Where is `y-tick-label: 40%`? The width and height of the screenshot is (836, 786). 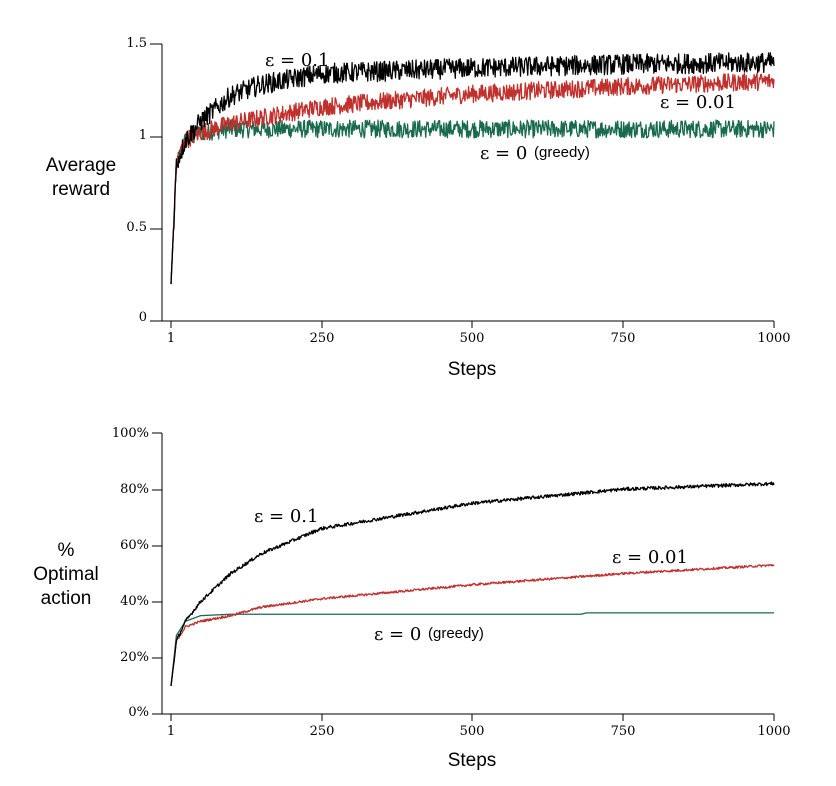
y-tick-label: 40% is located at coordinates (134, 601).